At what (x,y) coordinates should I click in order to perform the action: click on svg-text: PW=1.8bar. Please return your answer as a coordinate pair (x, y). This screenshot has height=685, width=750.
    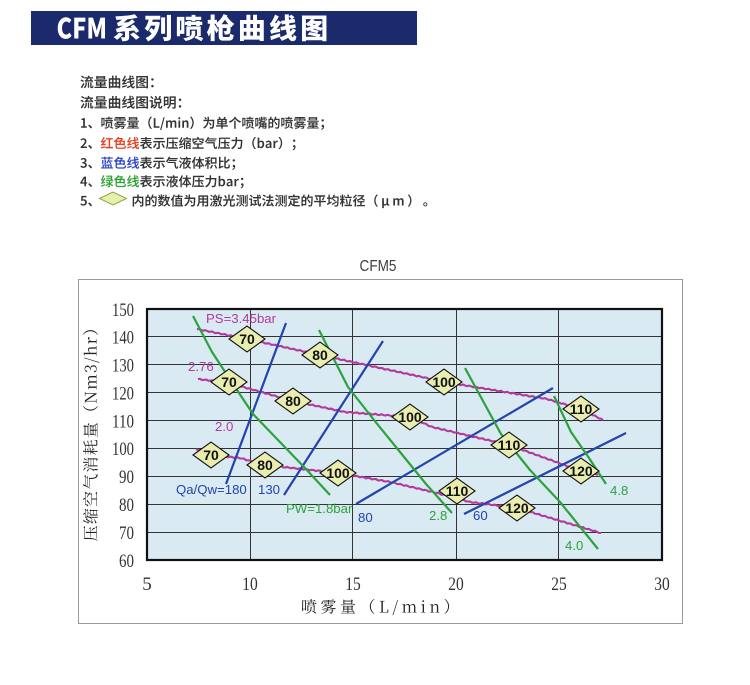
    Looking at the image, I should click on (319, 508).